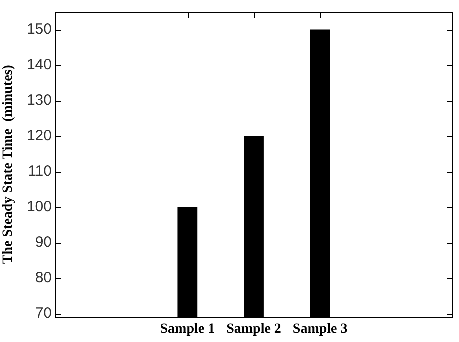 Image resolution: width=459 pixels, height=342 pixels. What do you see at coordinates (40, 171) in the screenshot?
I see `y-tick-label: 110` at bounding box center [40, 171].